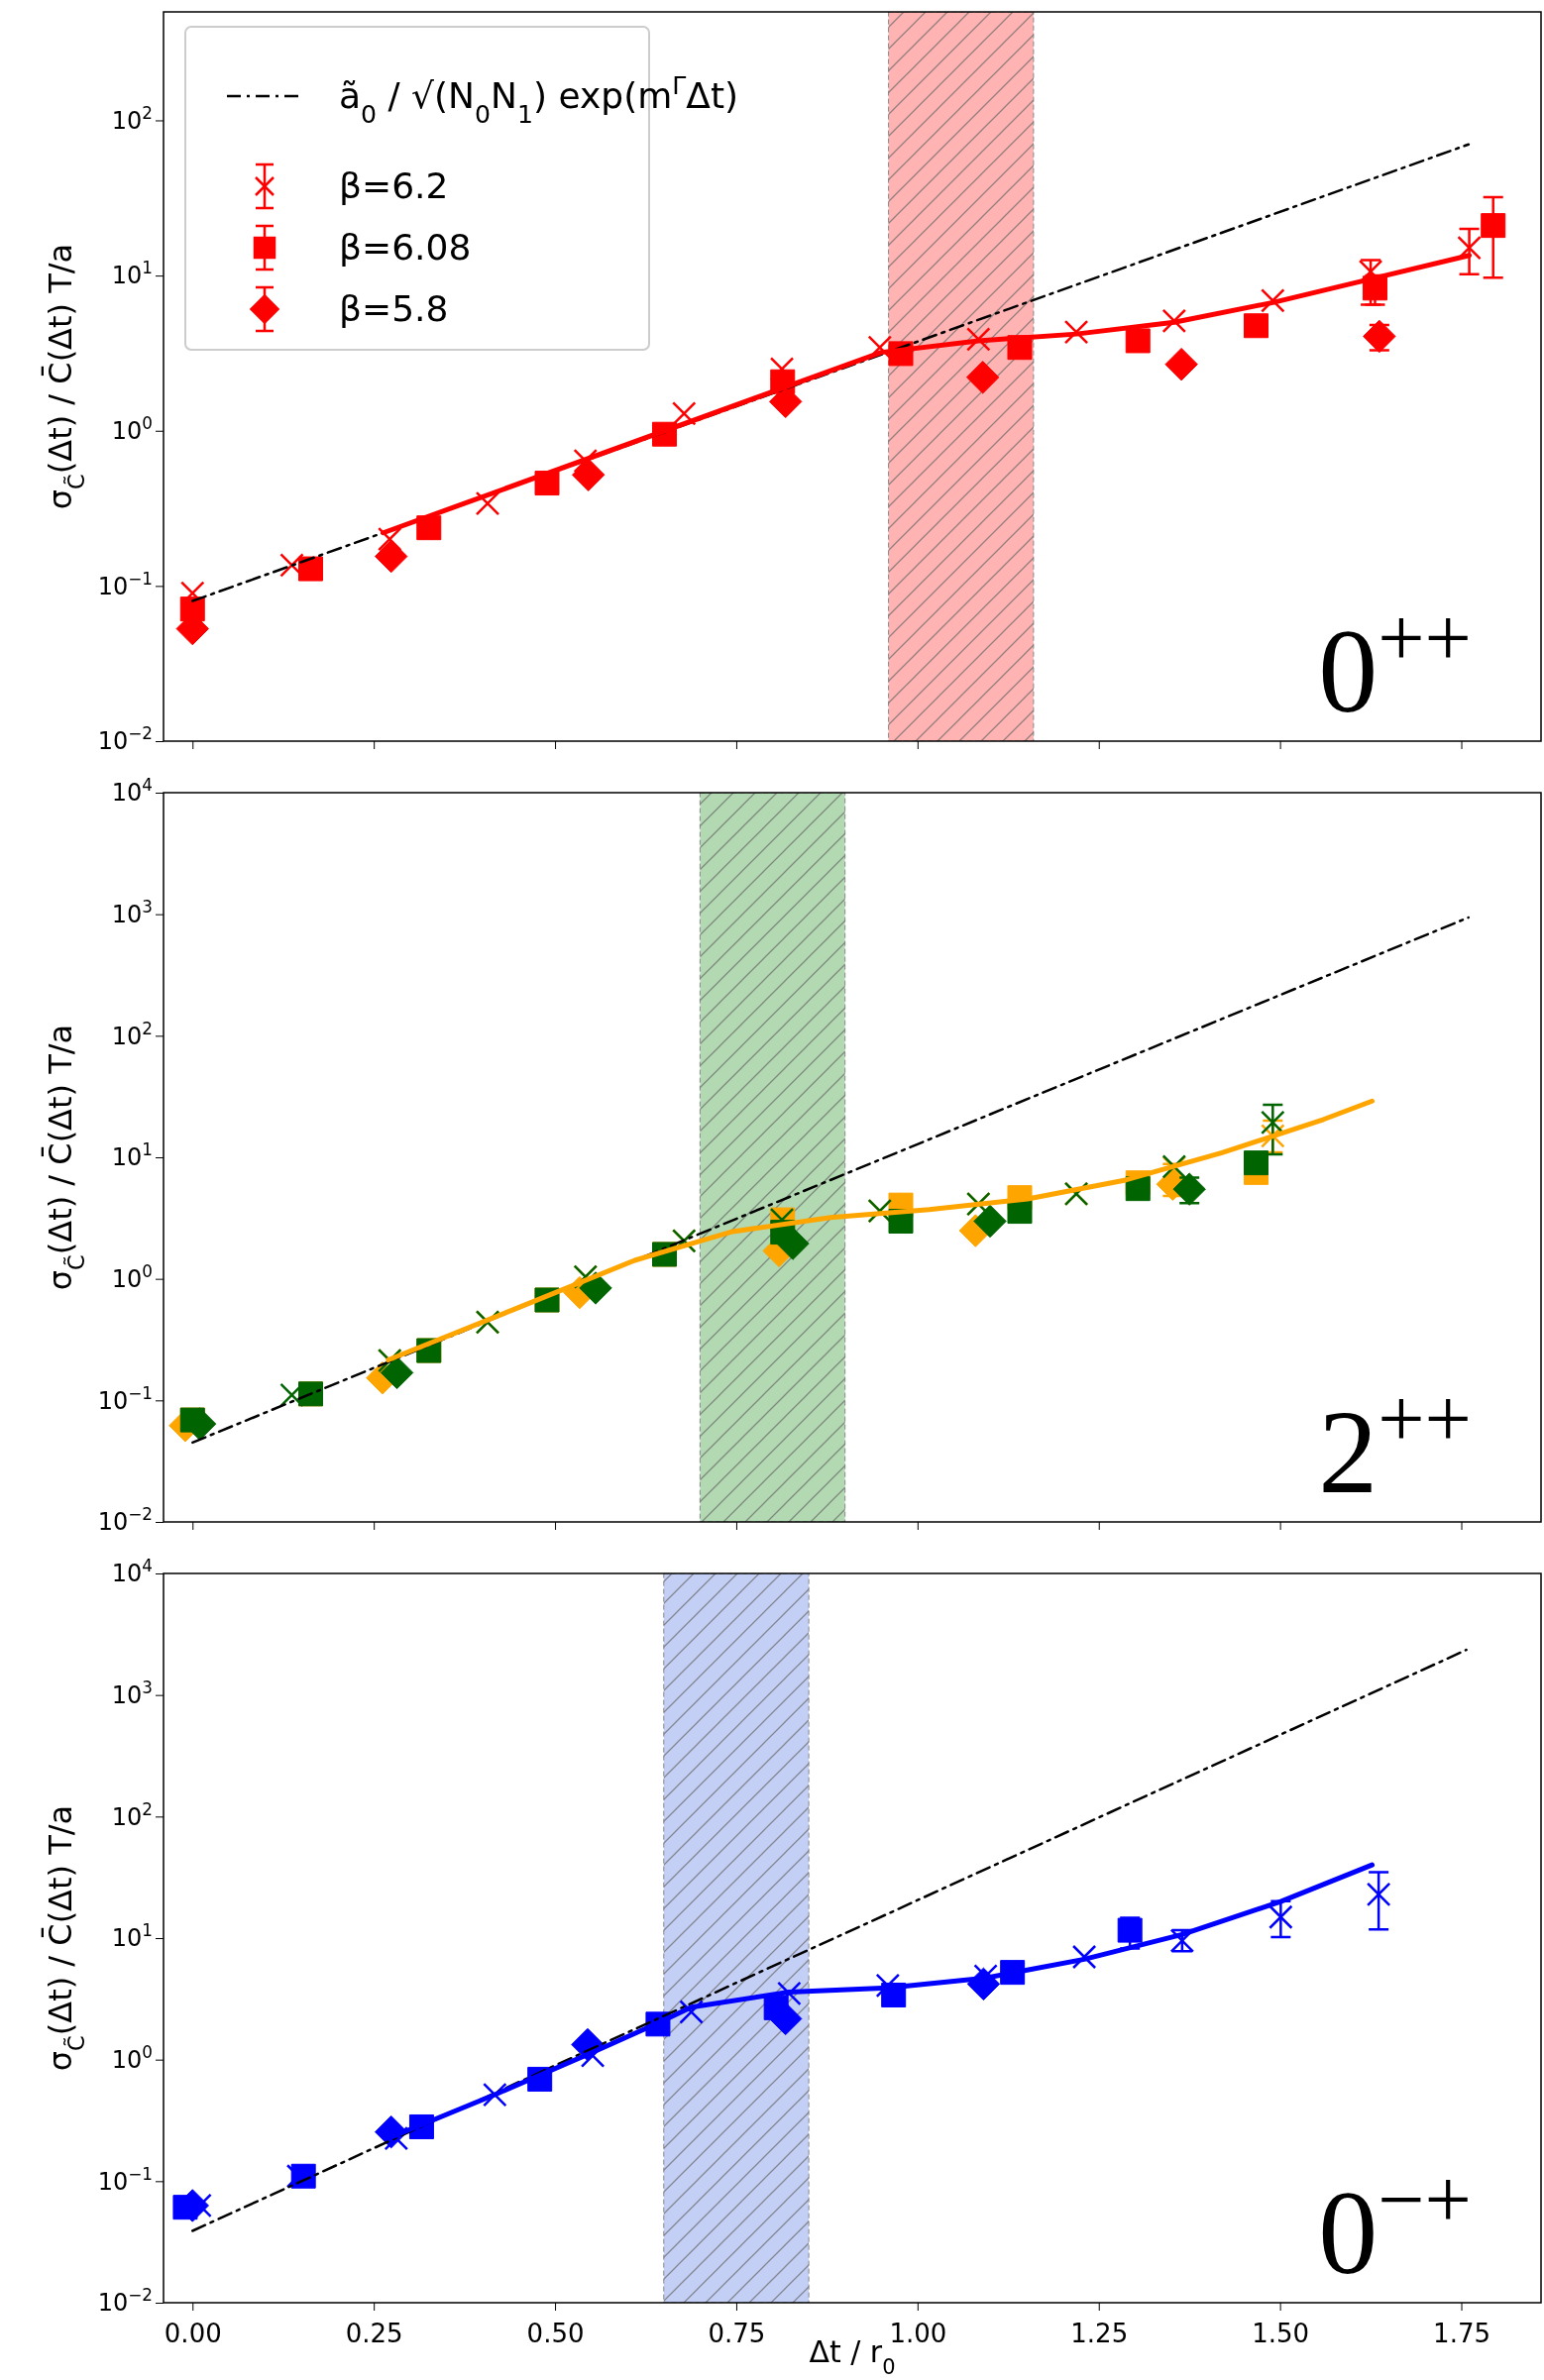  Describe the element at coordinates (405, 247) in the screenshot. I see `legend-label: β=6.08` at that location.